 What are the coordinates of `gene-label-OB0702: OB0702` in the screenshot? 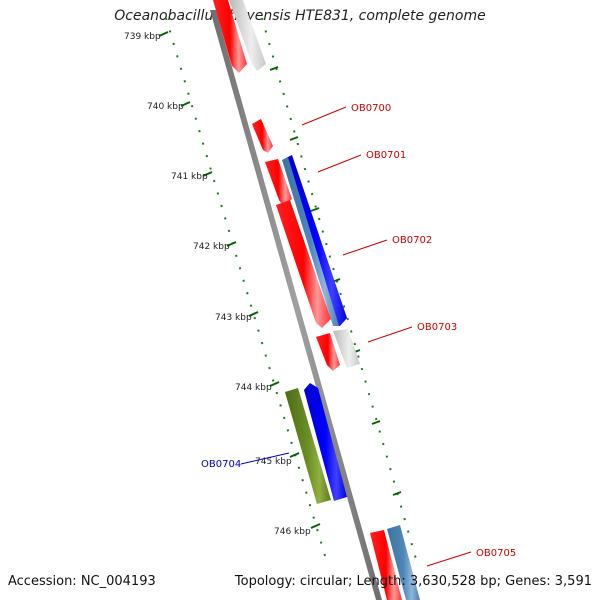 It's located at (412, 240).